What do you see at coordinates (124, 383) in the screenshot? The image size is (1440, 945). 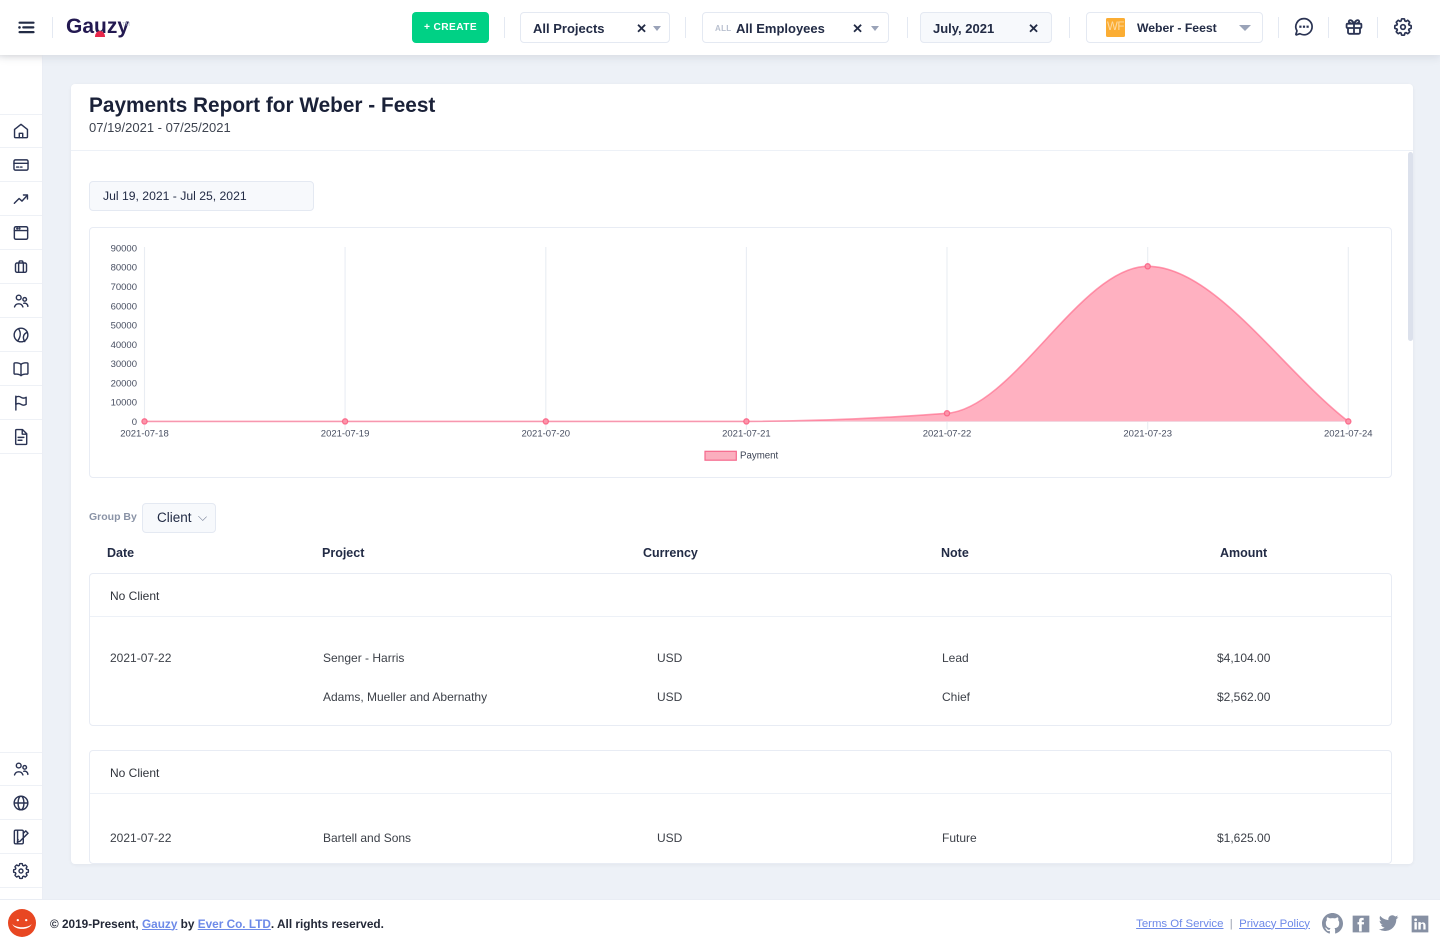 I see `svg-text: 20000` at bounding box center [124, 383].